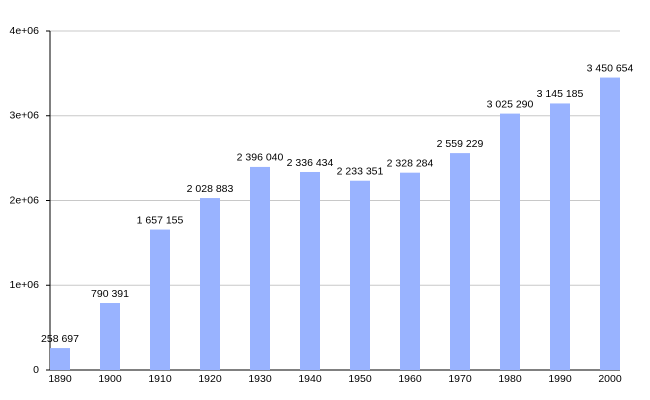 This screenshot has width=650, height=400. Describe the element at coordinates (560, 94) in the screenshot. I see `value-label: 3 145 185` at that location.